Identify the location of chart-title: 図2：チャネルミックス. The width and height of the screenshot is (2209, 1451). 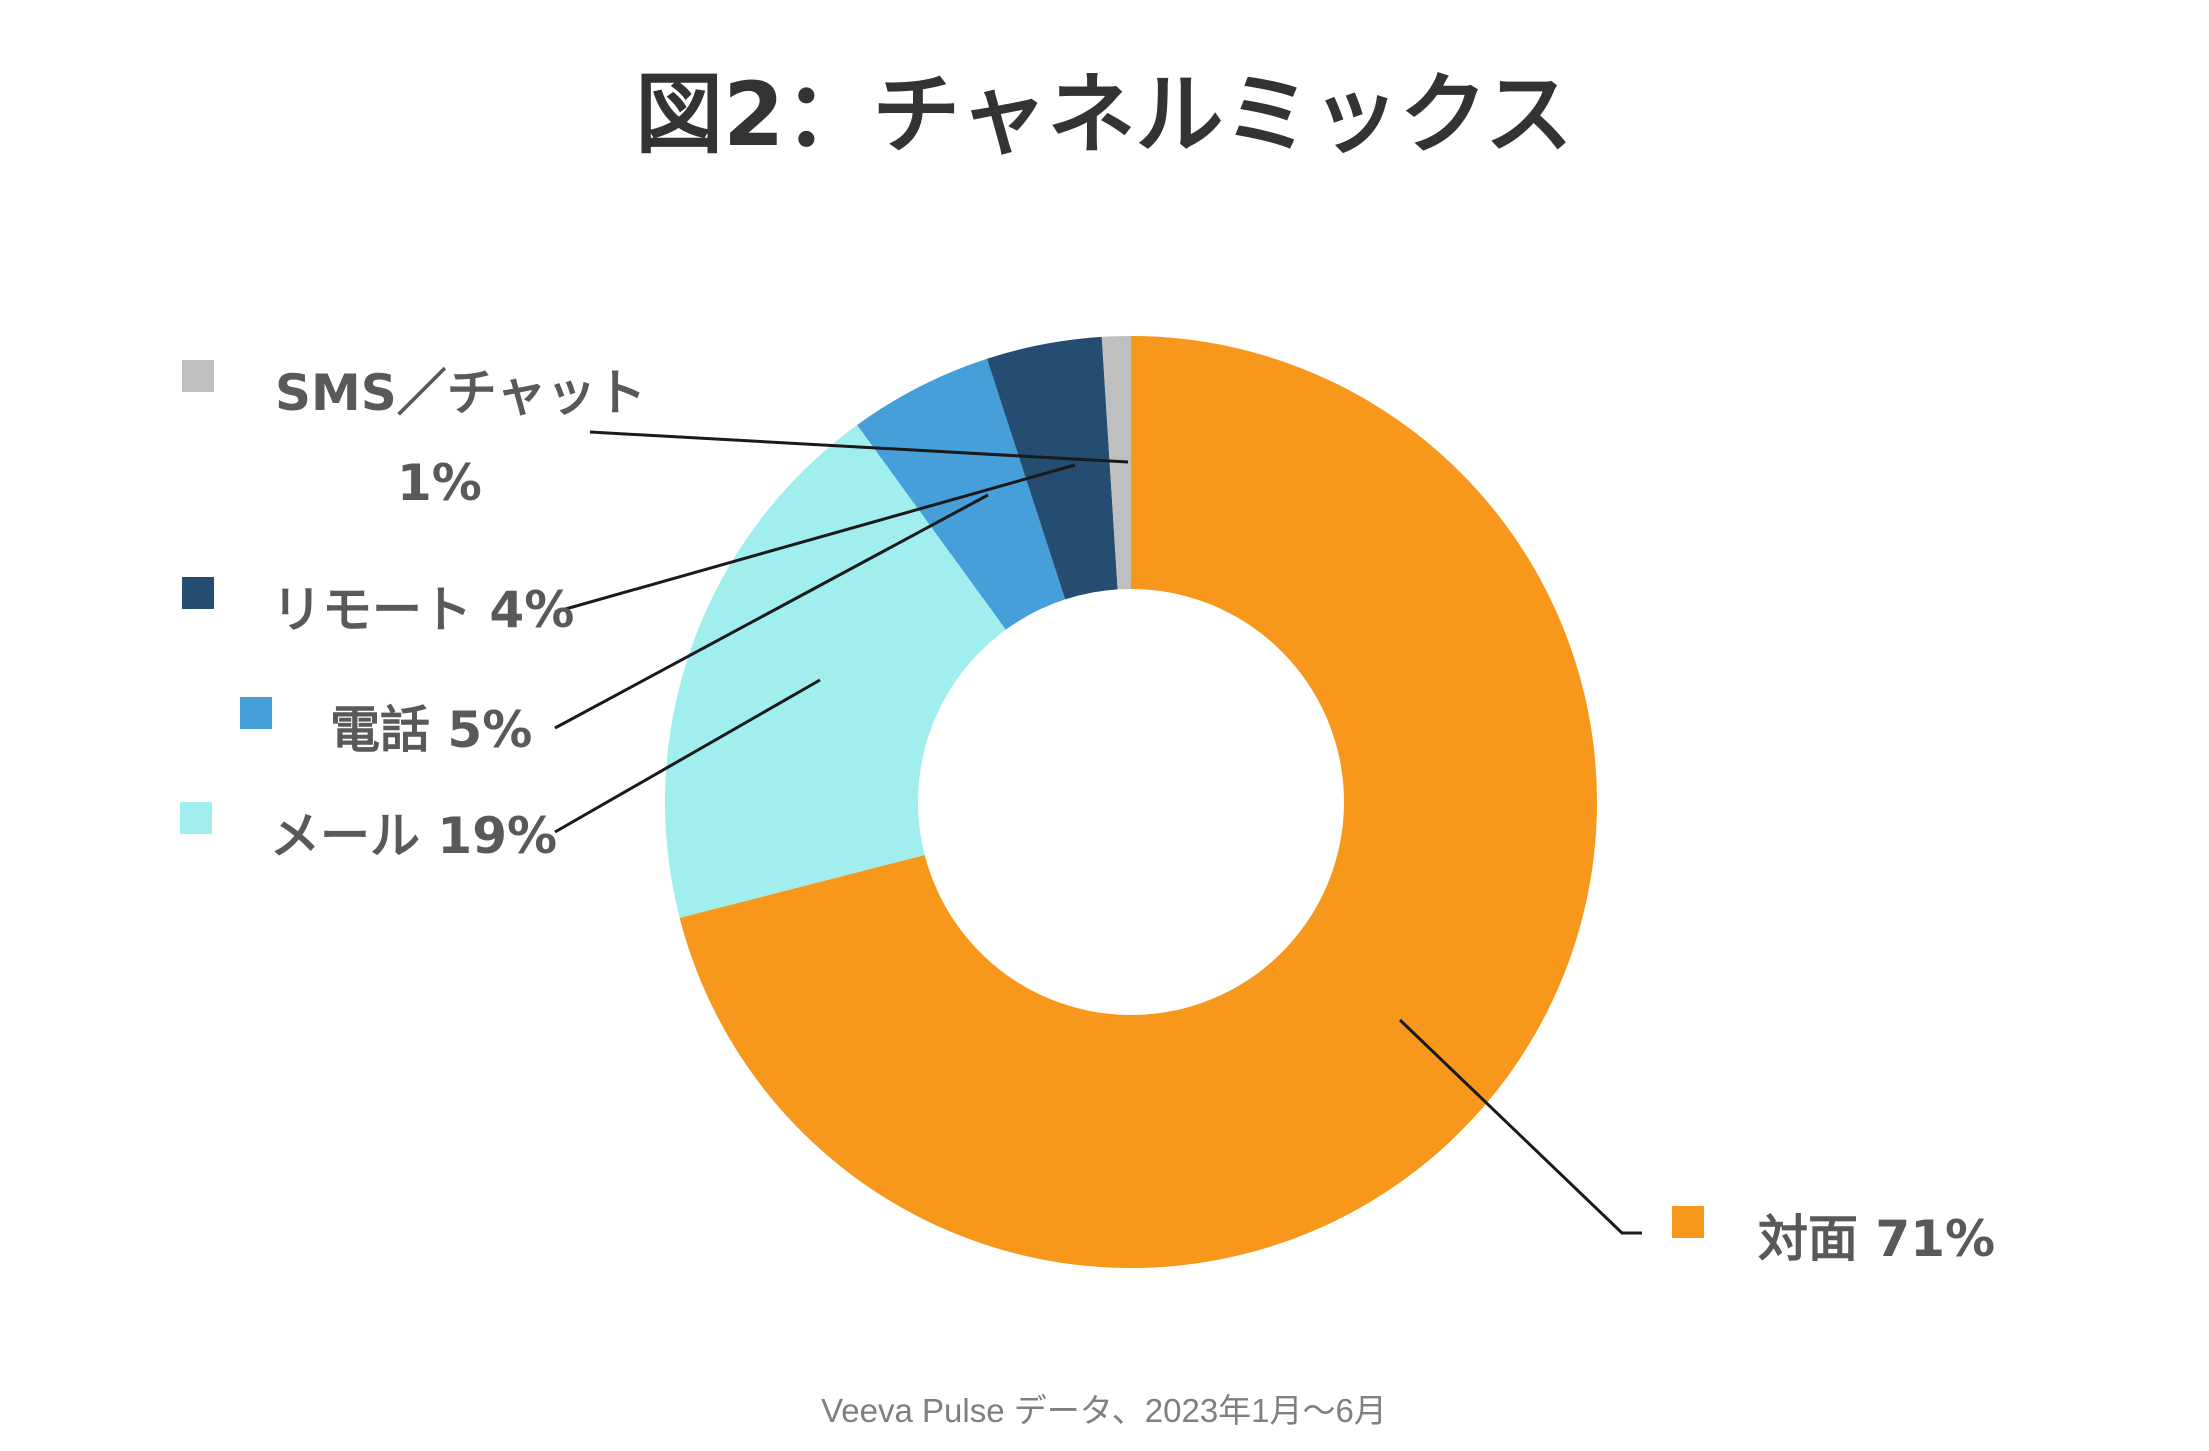
(1104, 114).